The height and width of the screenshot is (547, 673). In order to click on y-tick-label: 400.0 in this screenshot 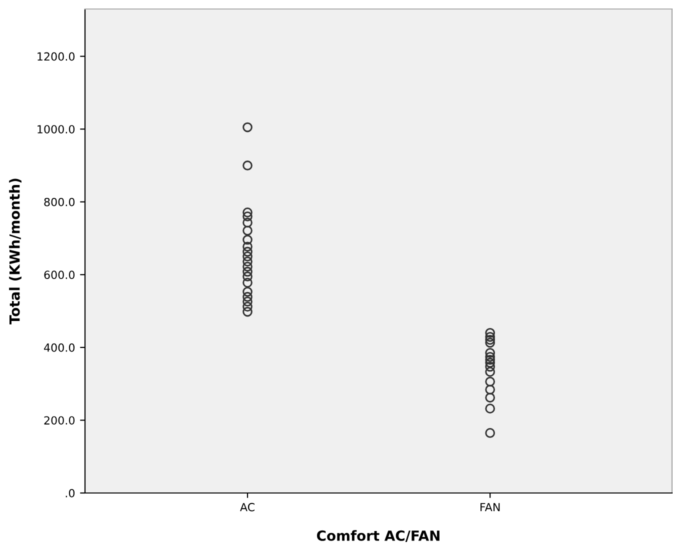, I will do `click(59, 347)`.